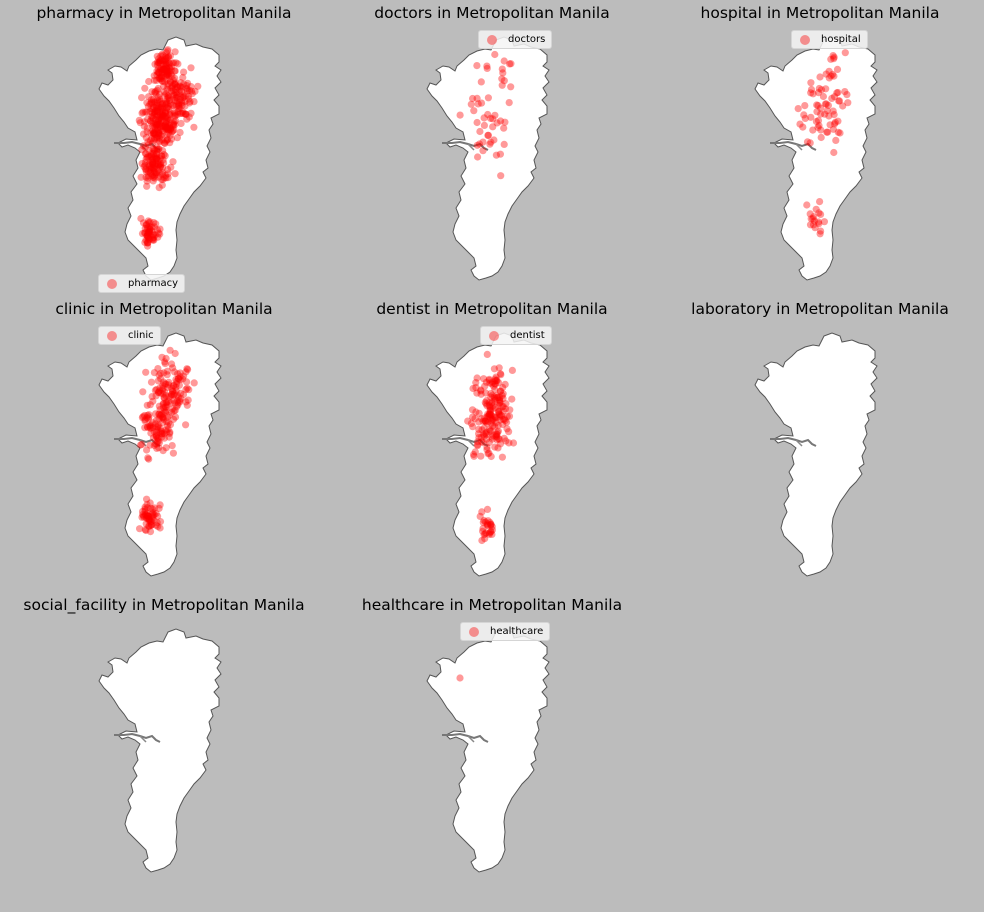  I want to click on map-panel-pharmacy: pharmacy in Metropolitan Manila pharmacy, so click(164, 148).